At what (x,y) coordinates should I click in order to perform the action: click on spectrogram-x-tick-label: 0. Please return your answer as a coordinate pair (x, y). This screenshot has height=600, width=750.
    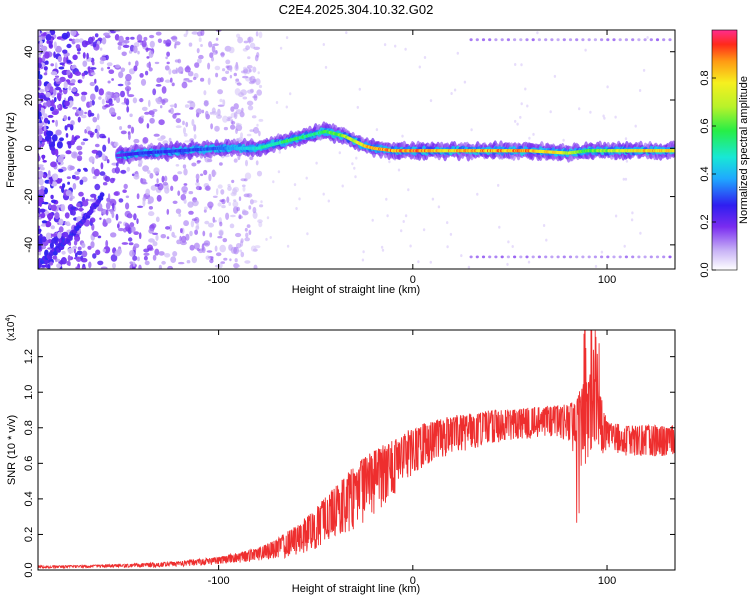
    Looking at the image, I should click on (413, 280).